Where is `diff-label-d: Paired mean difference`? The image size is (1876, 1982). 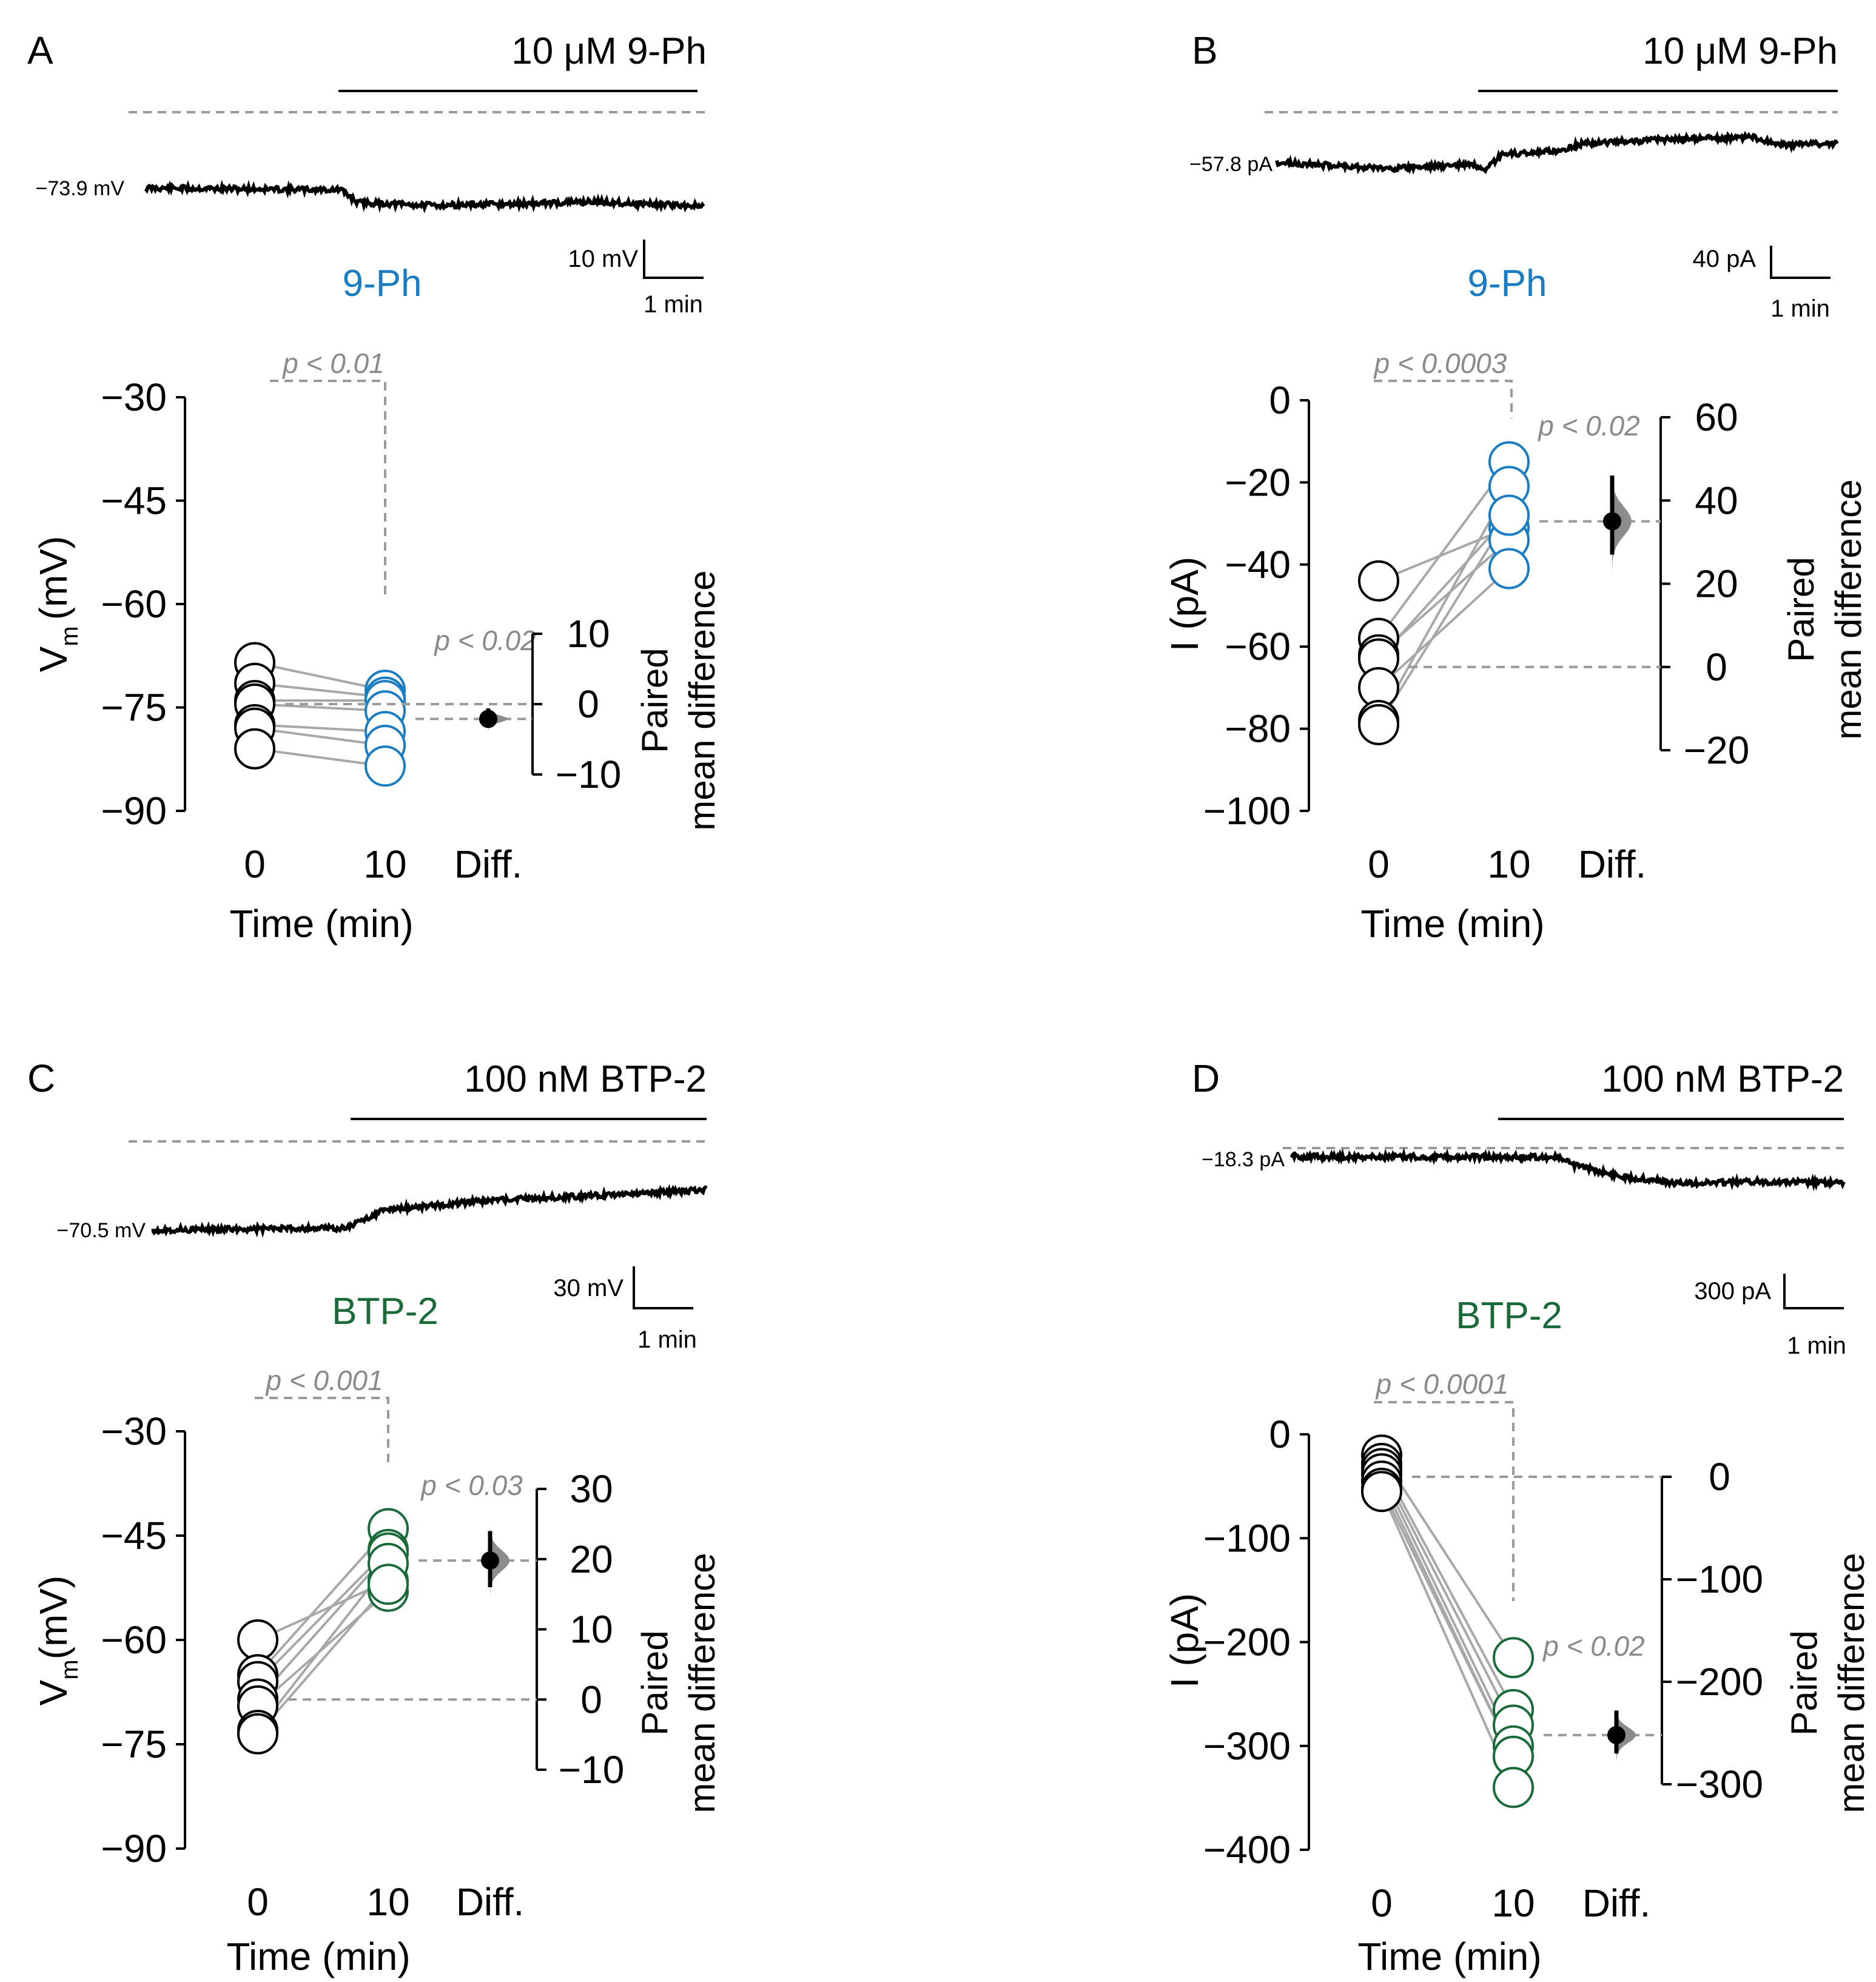
diff-label-d: Paired mean difference is located at coordinates (1828, 1683).